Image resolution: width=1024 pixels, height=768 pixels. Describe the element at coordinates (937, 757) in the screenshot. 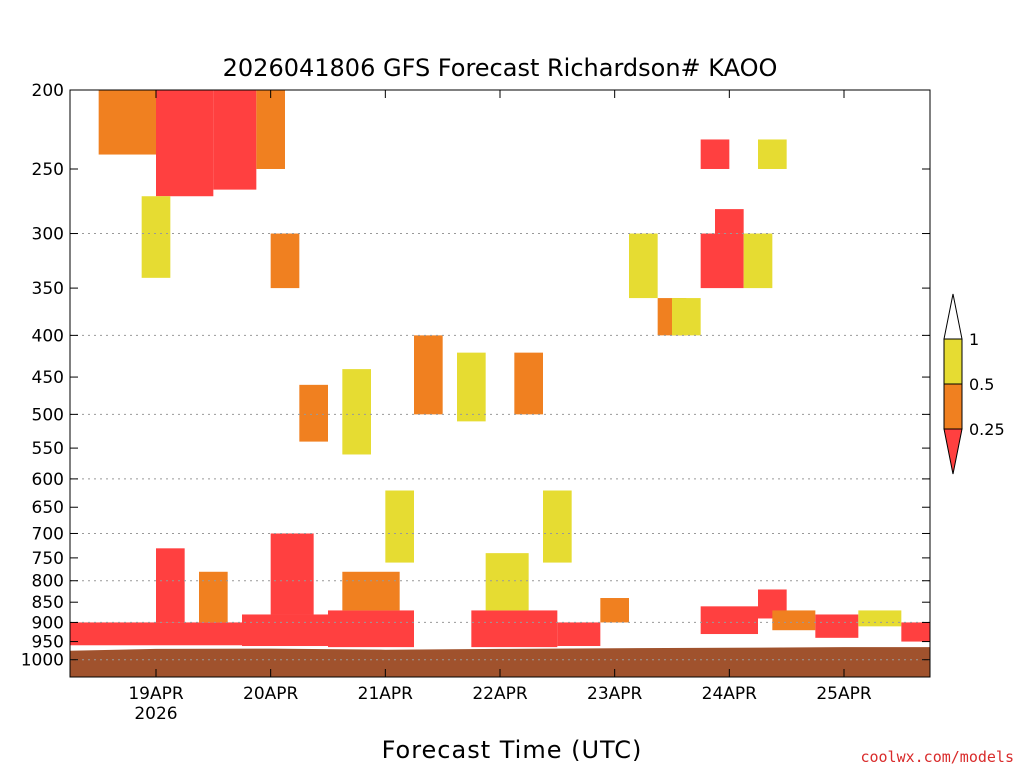

I see `credit-text: coolwx.com/models` at that location.